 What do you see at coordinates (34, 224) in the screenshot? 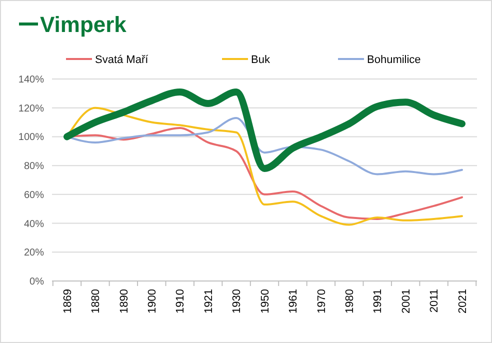
I see `y-tick-label: 40%` at bounding box center [34, 224].